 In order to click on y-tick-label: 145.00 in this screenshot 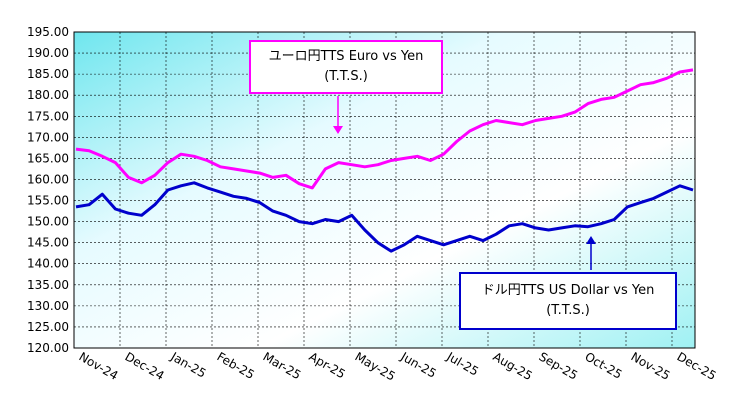, I will do `click(48, 243)`.